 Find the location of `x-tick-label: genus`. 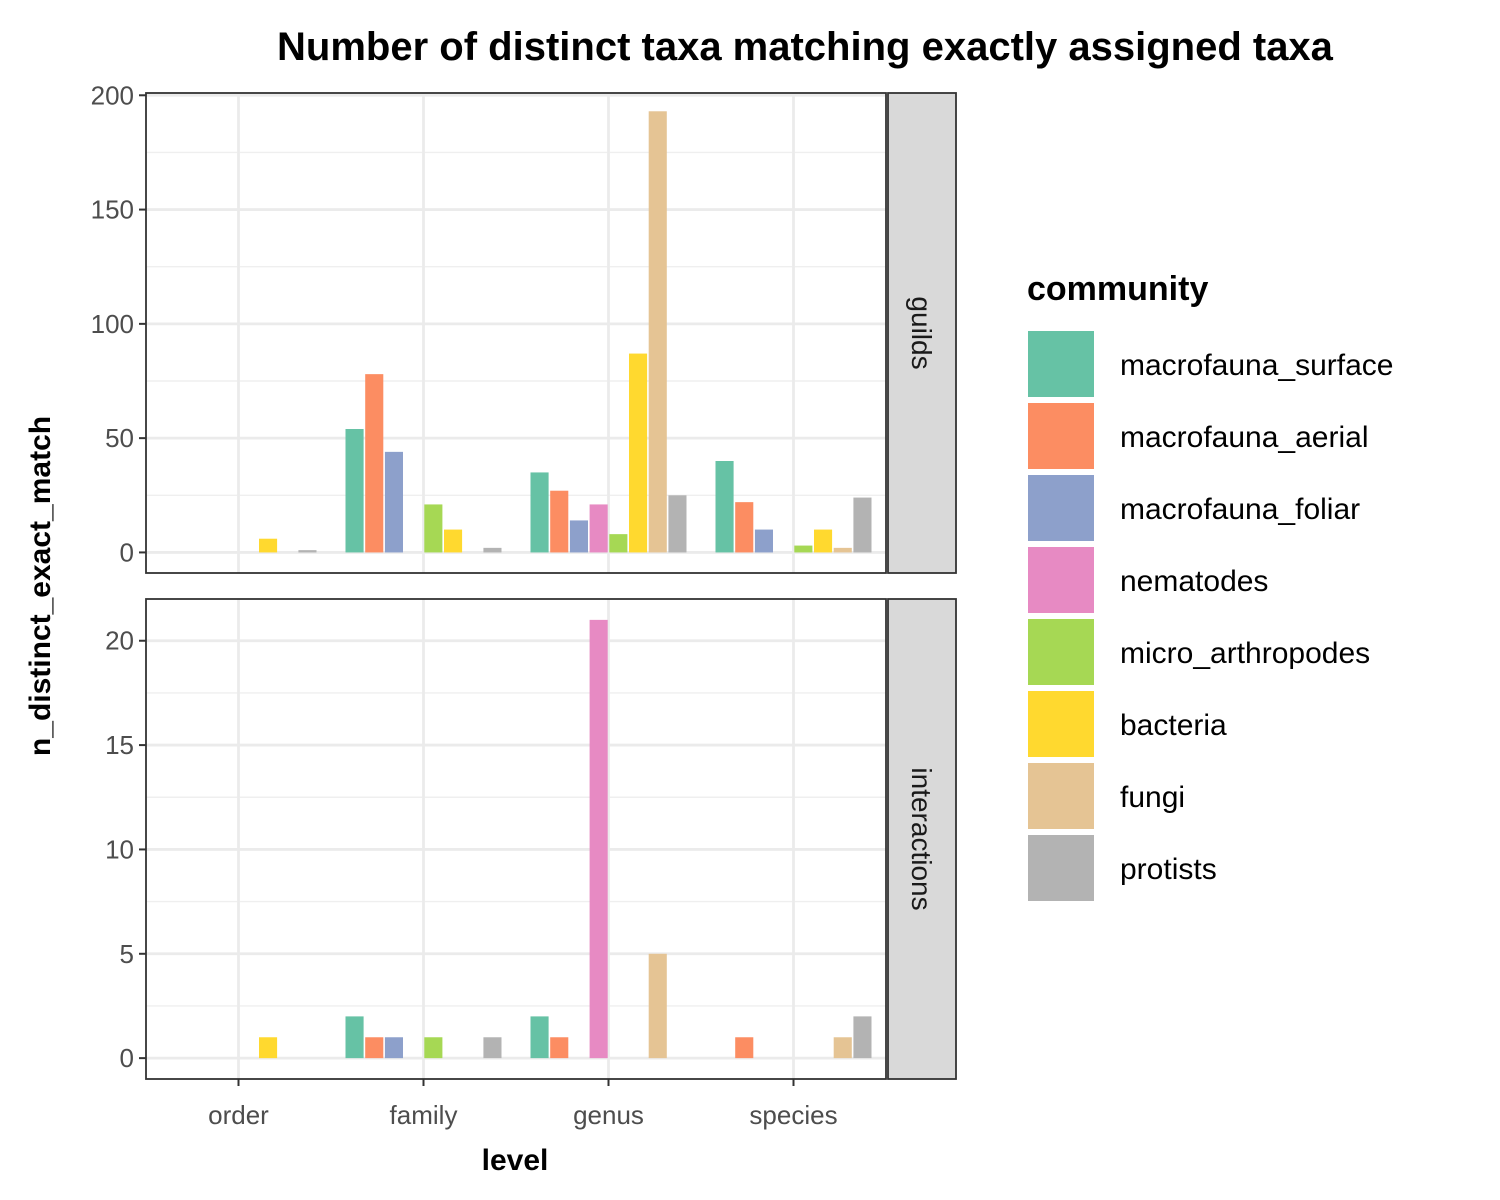

x-tick-label: genus is located at coordinates (608, 1115).